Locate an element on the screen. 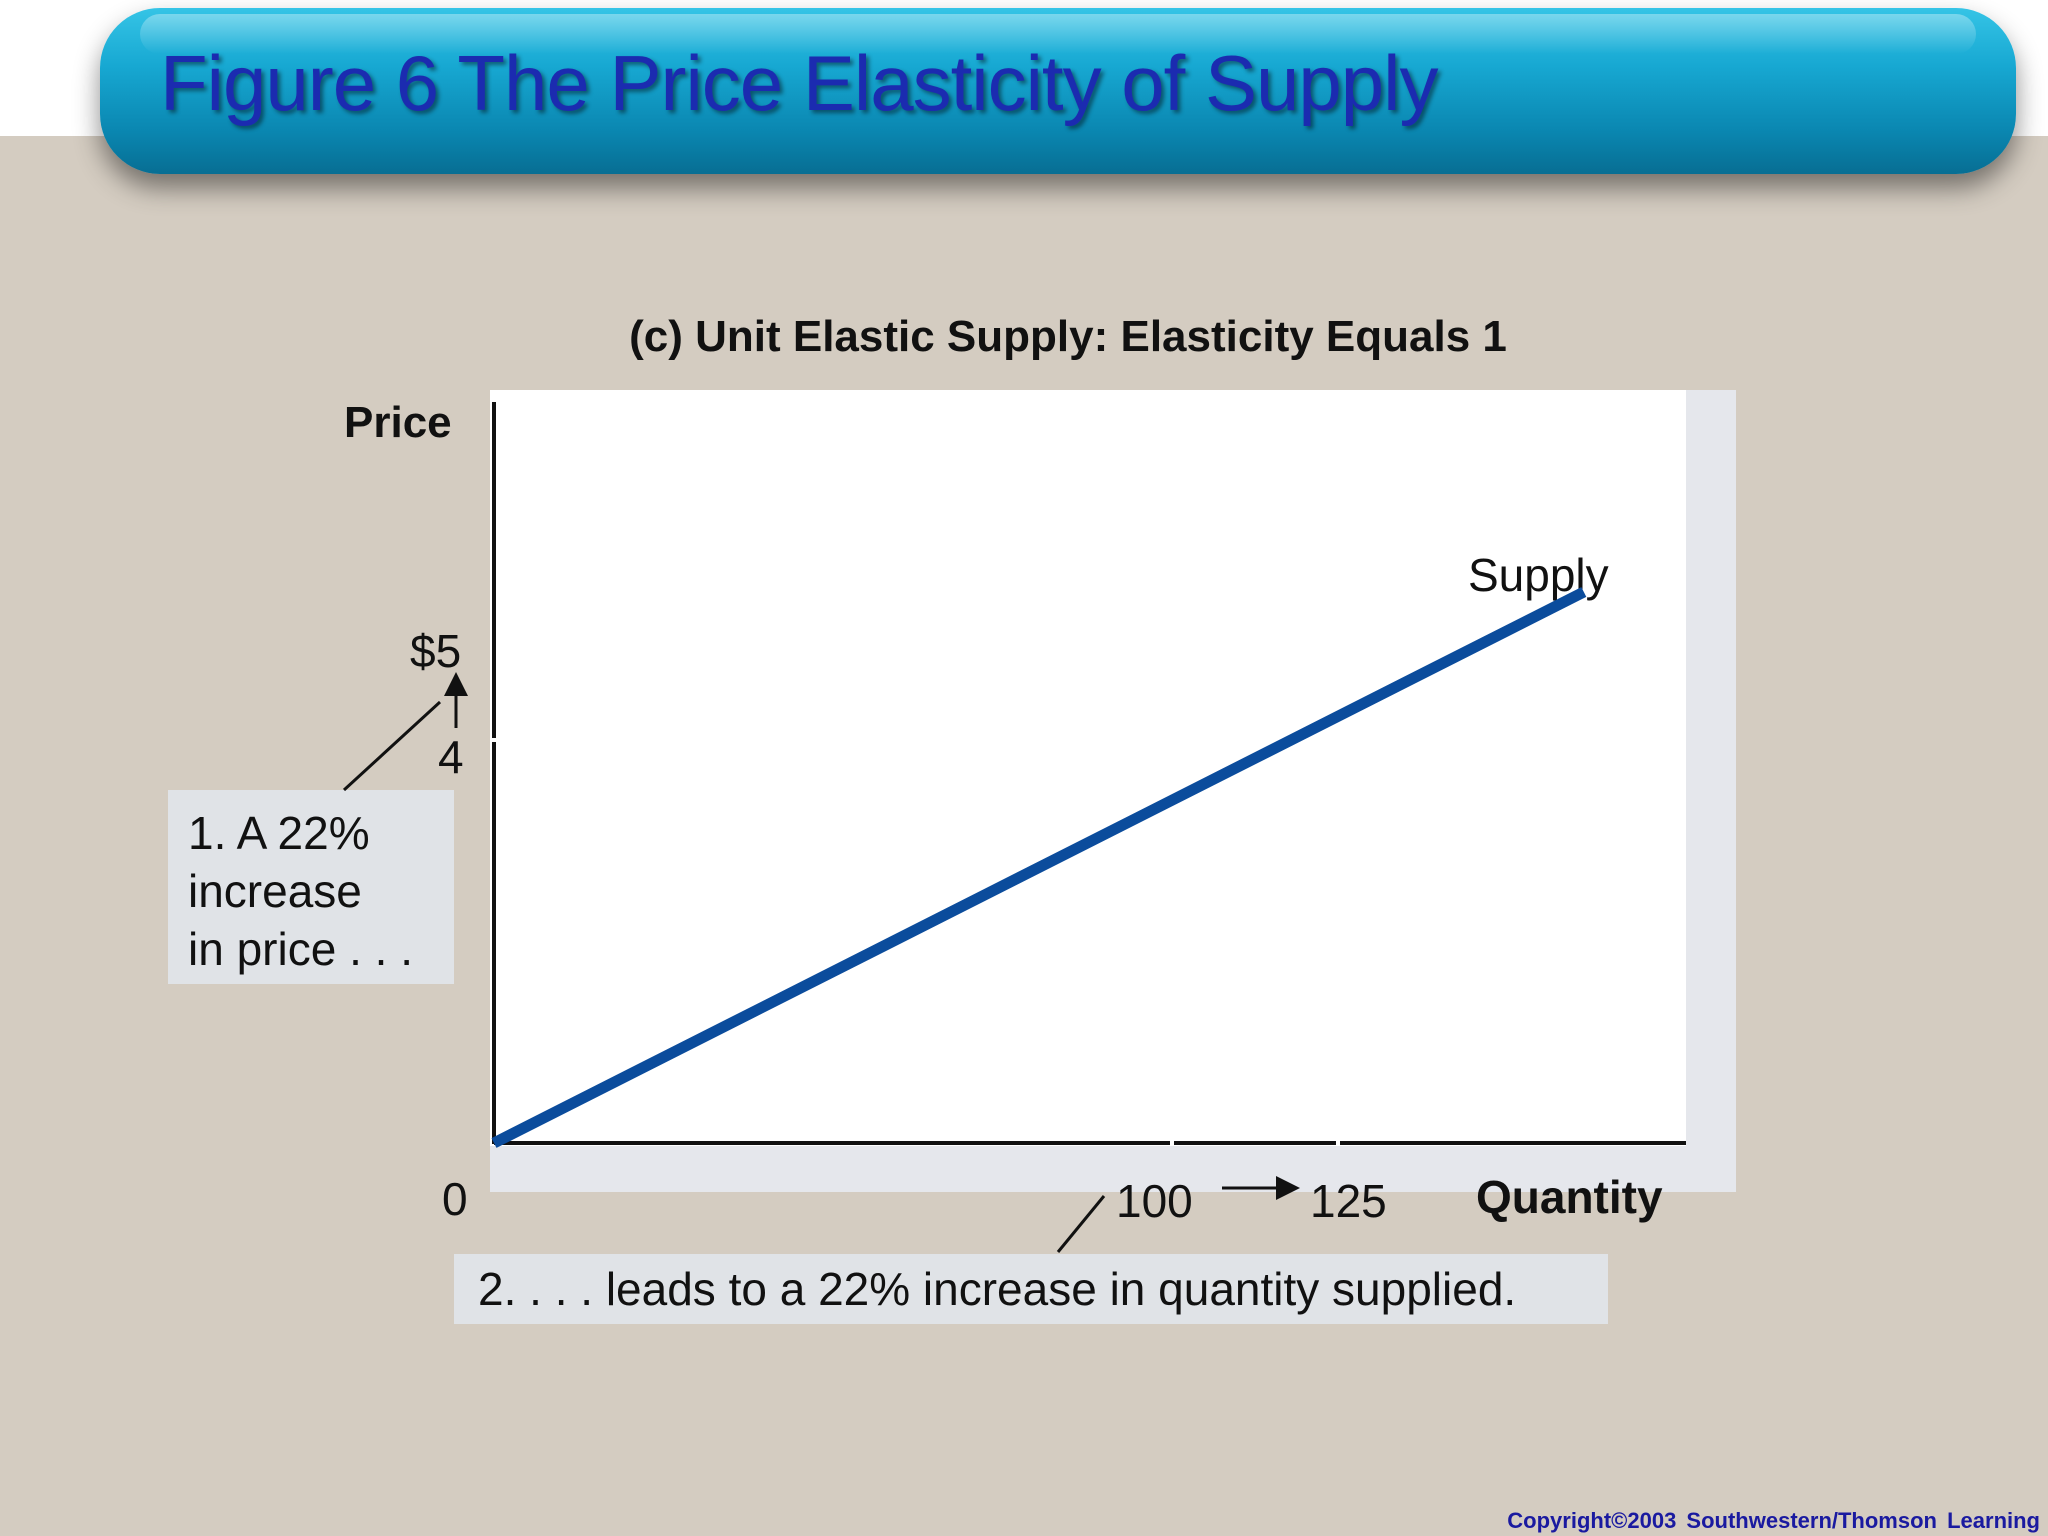  price-annotation-leader is located at coordinates (392, 746).